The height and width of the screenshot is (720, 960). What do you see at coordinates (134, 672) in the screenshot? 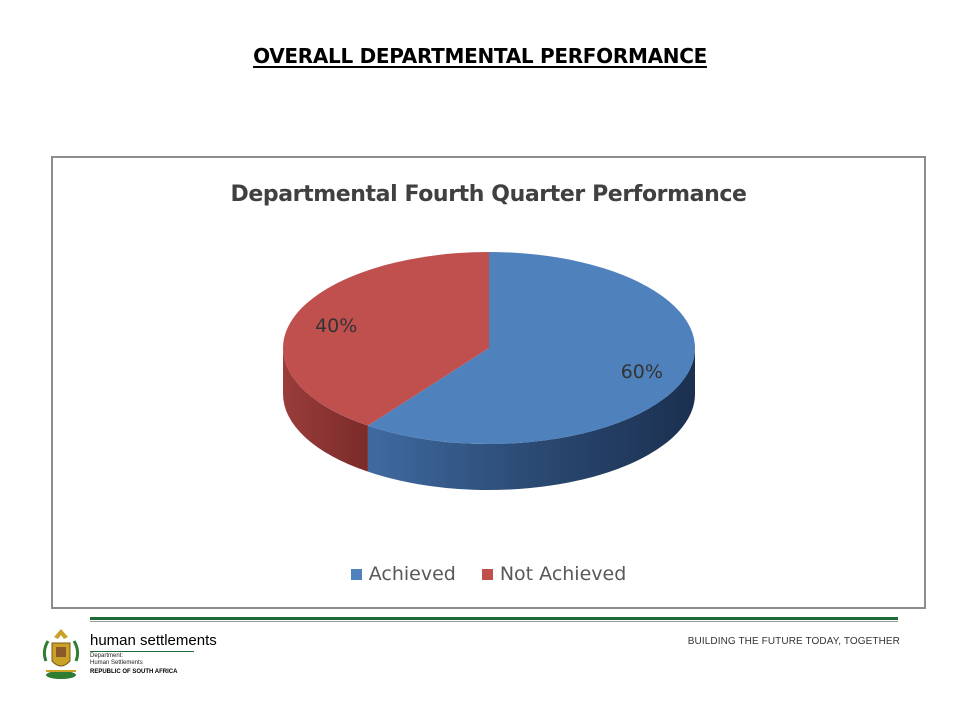
I see `country-label: REPUBLIC OF SOUTH AFRICA` at bounding box center [134, 672].